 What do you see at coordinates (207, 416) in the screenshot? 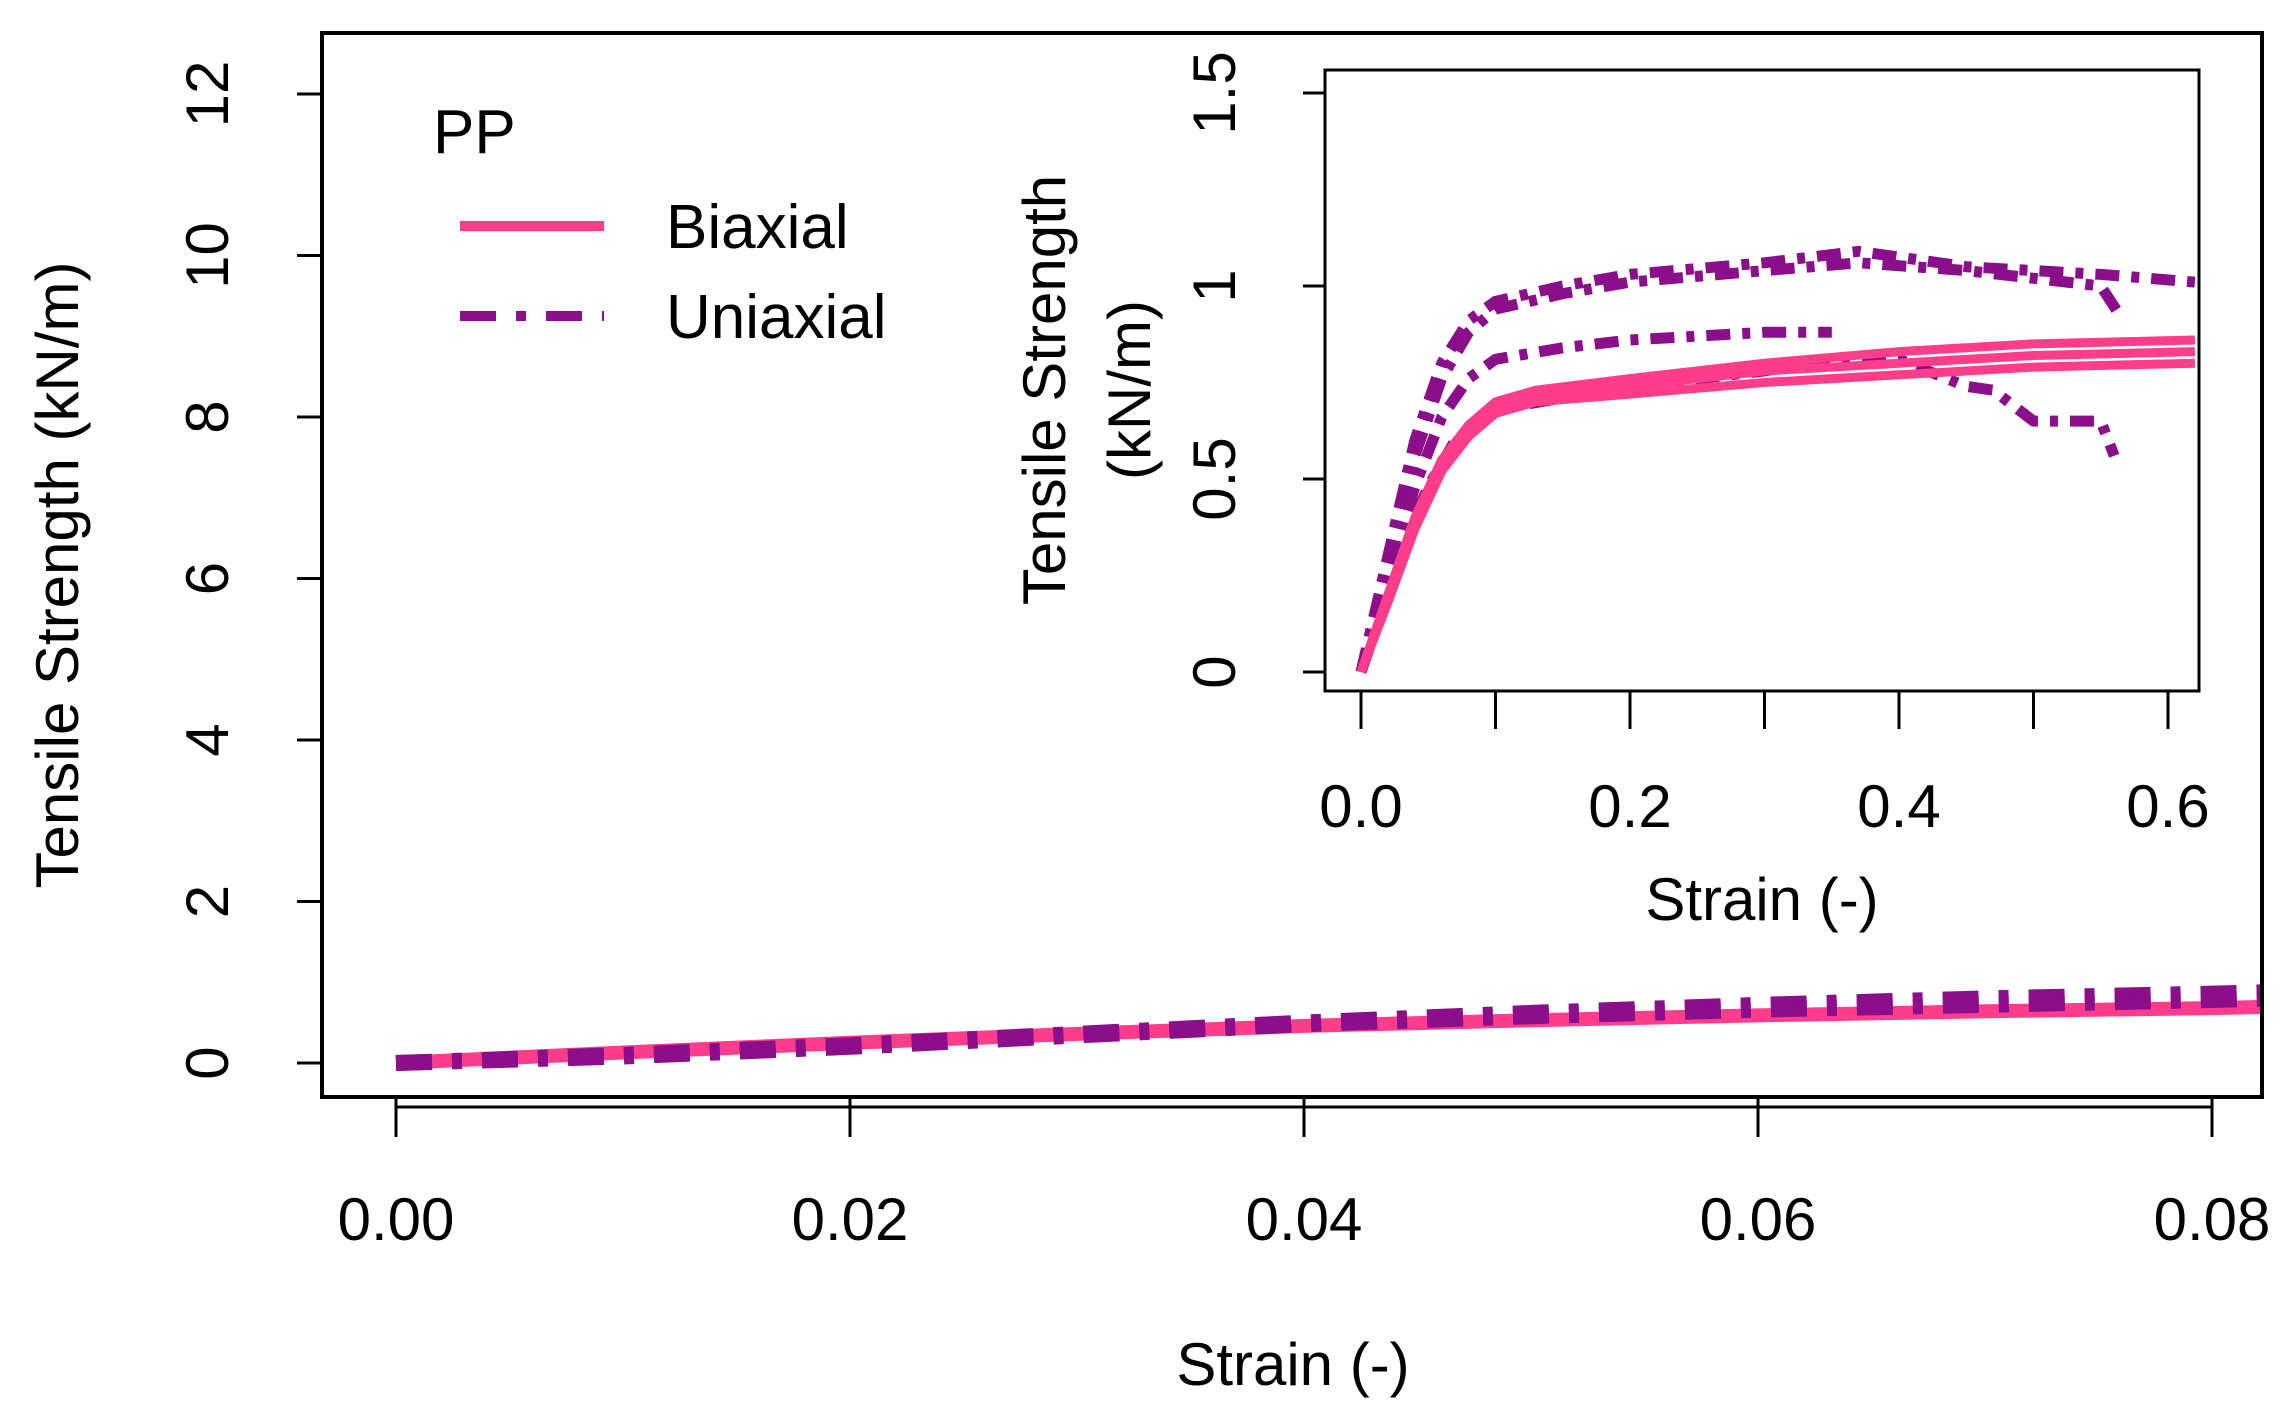
I see `main-y-tick-label: 8` at bounding box center [207, 416].